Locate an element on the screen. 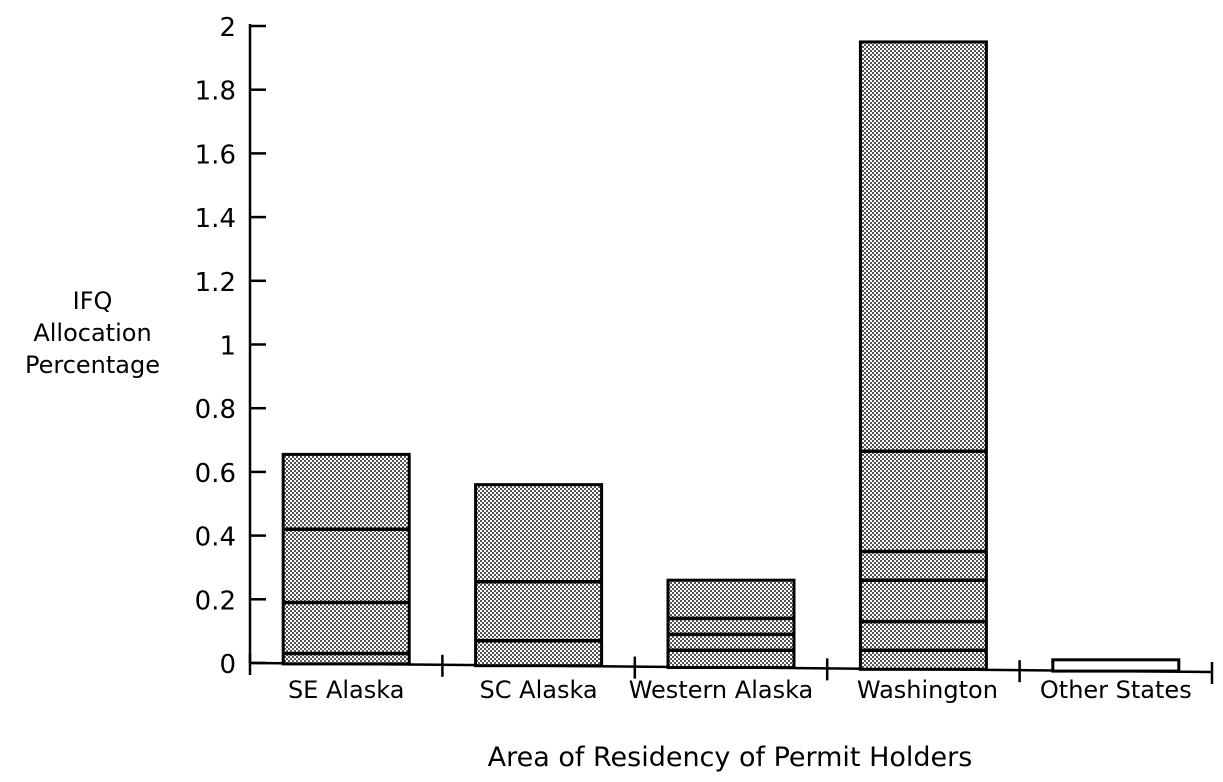 Image resolution: width=1223 pixels, height=782 pixels. y-tick-label: 1.8 is located at coordinates (215, 92).